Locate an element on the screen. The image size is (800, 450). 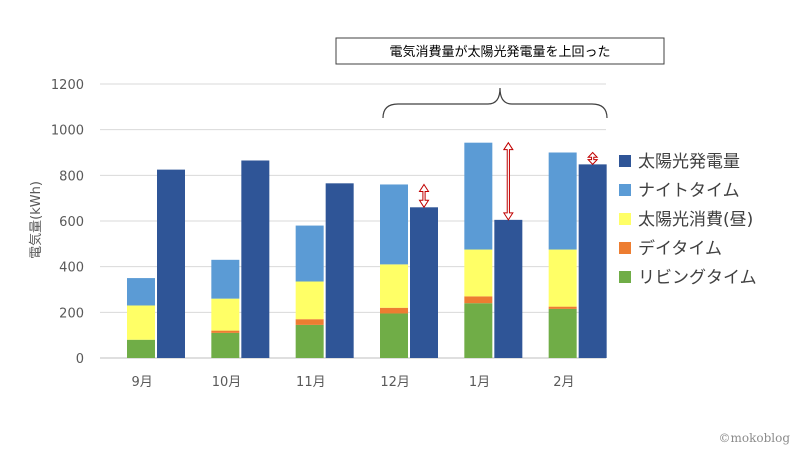
annotation-text: 電気消費量が太陽光発電量を上回った is located at coordinates (499, 52).